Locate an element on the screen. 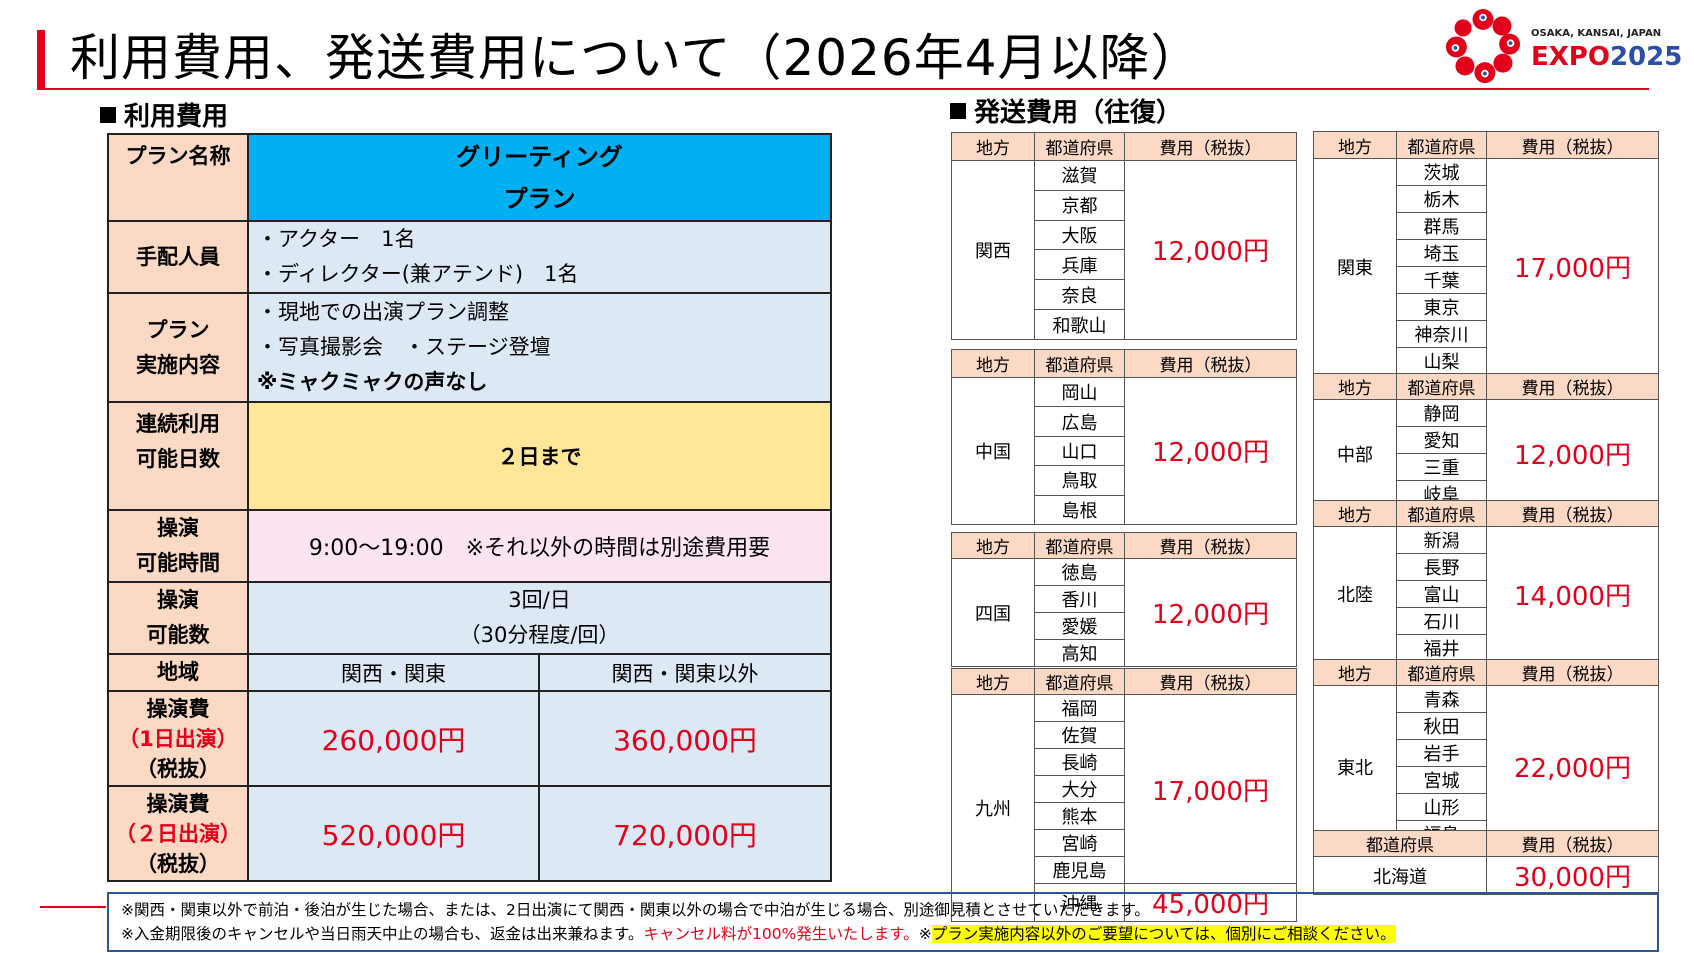 This screenshot has width=1694, height=953. logo-subtitle: OSAKA, KANSAI, JAPAN is located at coordinates (1596, 33).